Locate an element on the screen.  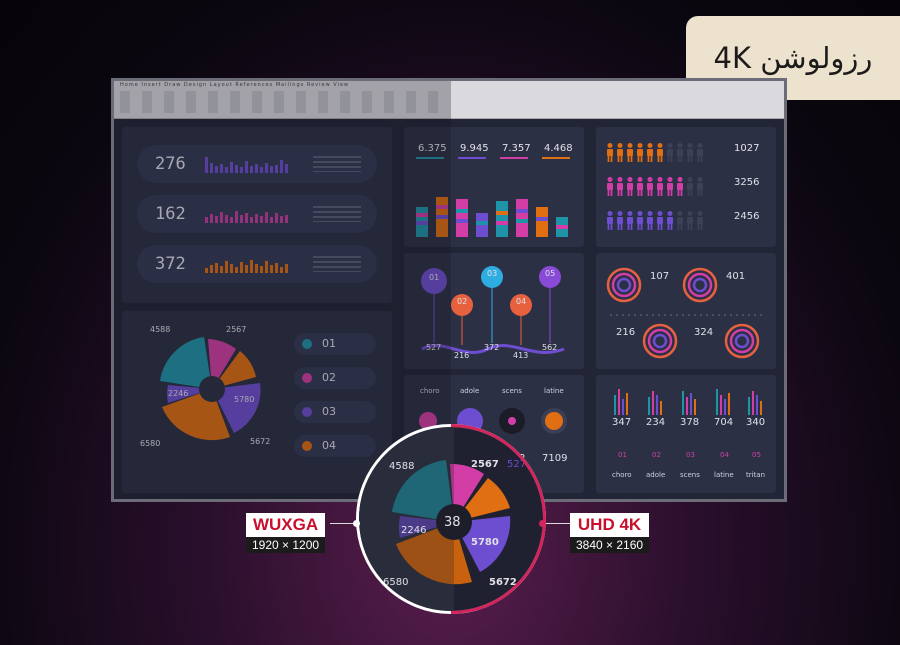
bar-value: 378 is located at coordinates (690, 422).